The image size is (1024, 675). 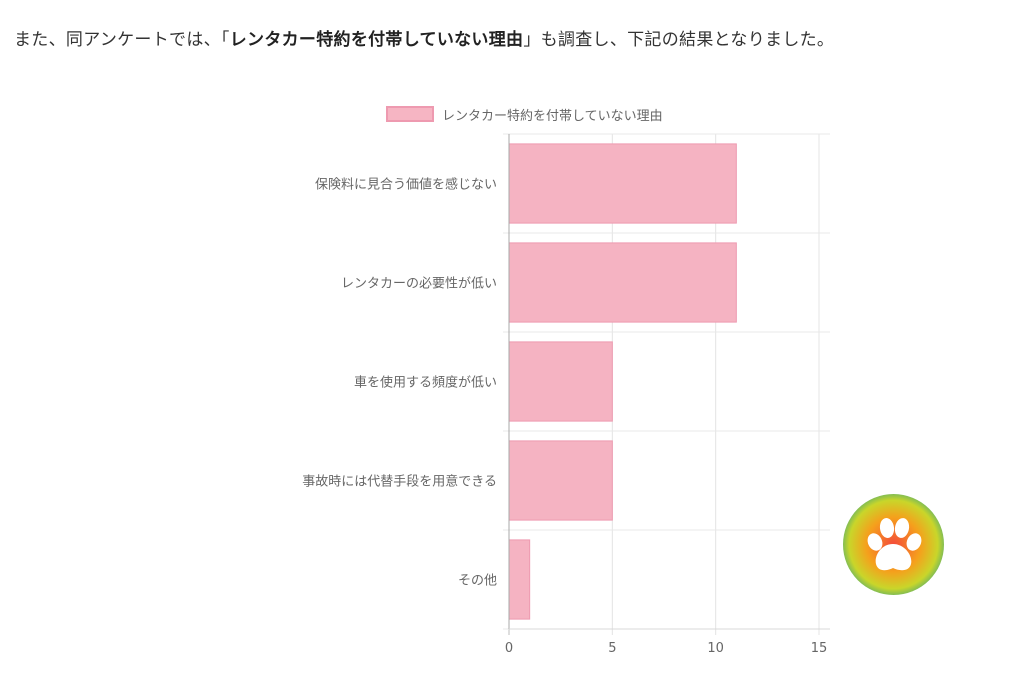 I want to click on legend-label: レンタカー特約を付帯していない理由, so click(x=552, y=116).